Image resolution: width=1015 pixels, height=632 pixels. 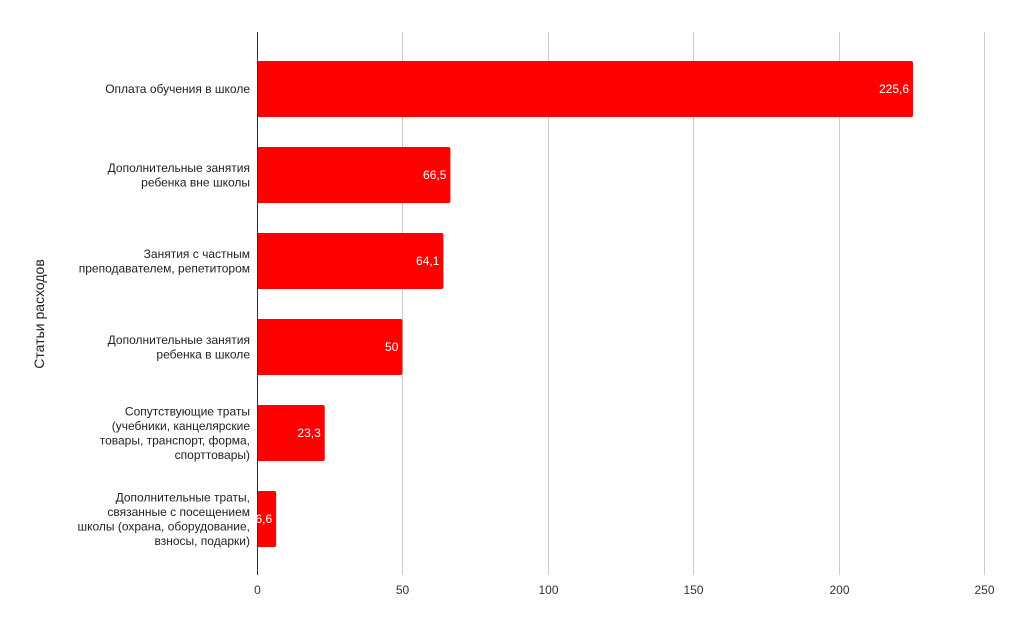 What do you see at coordinates (197, 254) in the screenshot?
I see `category-label: Занятия с частным` at bounding box center [197, 254].